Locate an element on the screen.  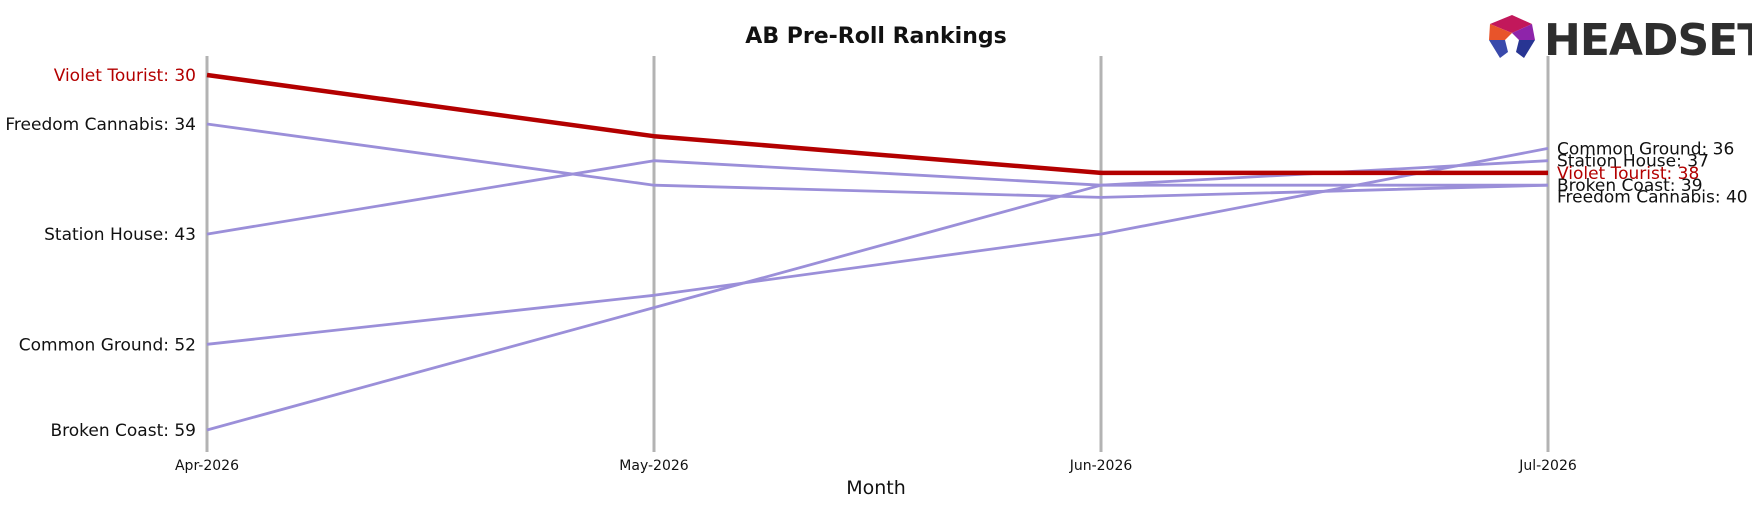
x-tick-label: Apr-2026 is located at coordinates (207, 466).